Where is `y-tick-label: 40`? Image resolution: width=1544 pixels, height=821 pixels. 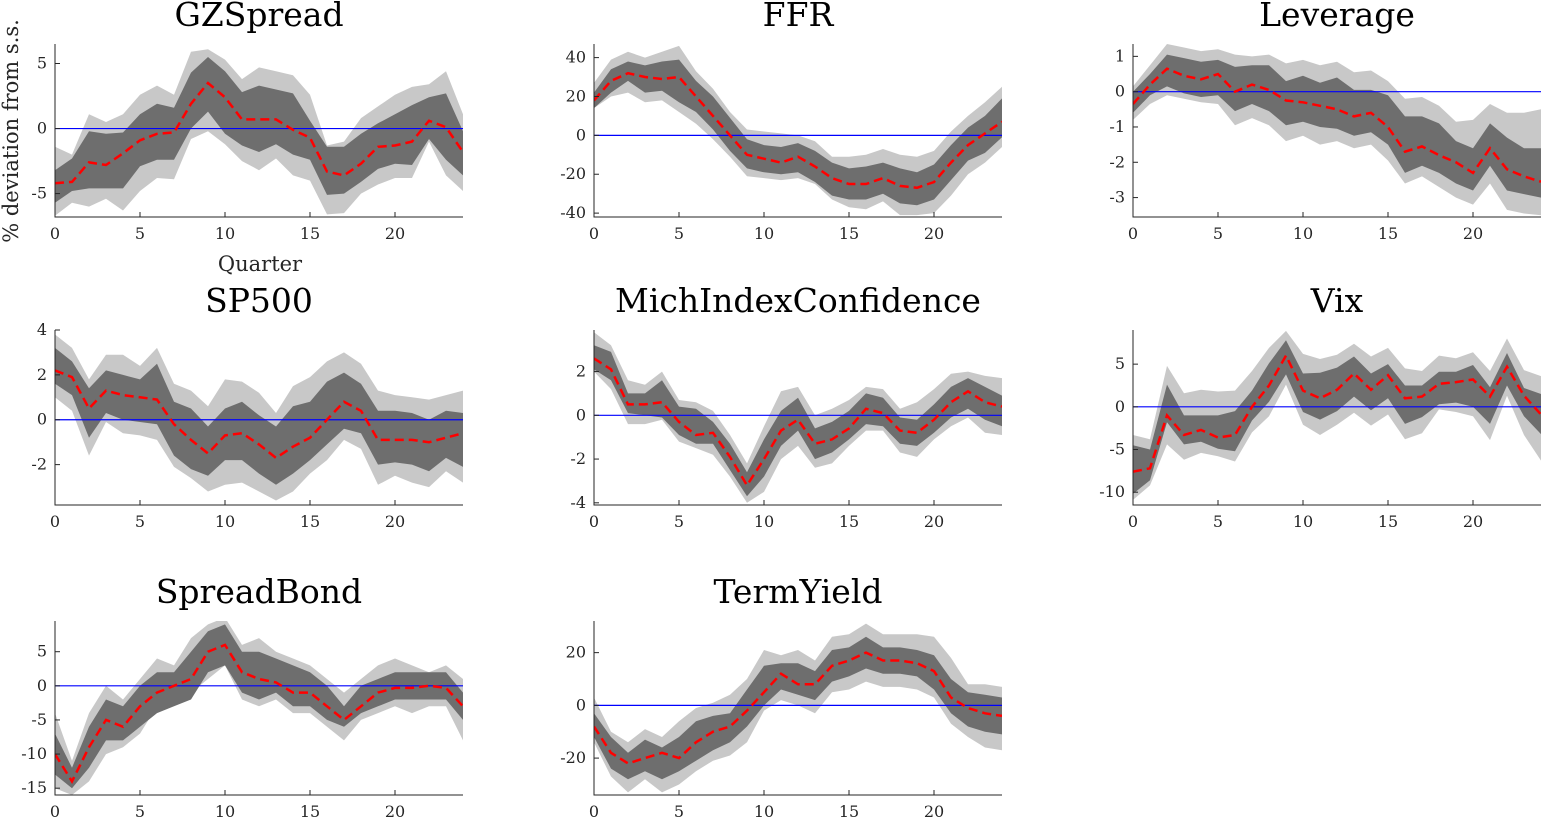 y-tick-label: 40 is located at coordinates (576, 57).